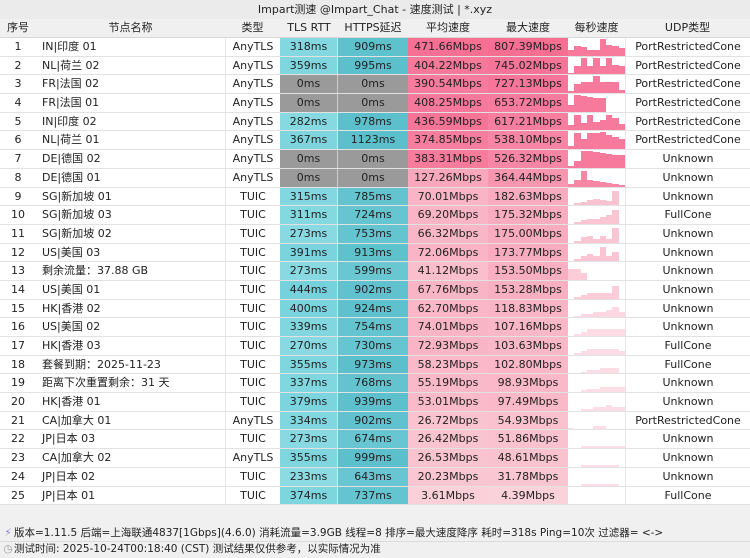 This screenshot has width=750, height=558. I want to click on max-speed-cell: 48.61Mbps, so click(528, 458).